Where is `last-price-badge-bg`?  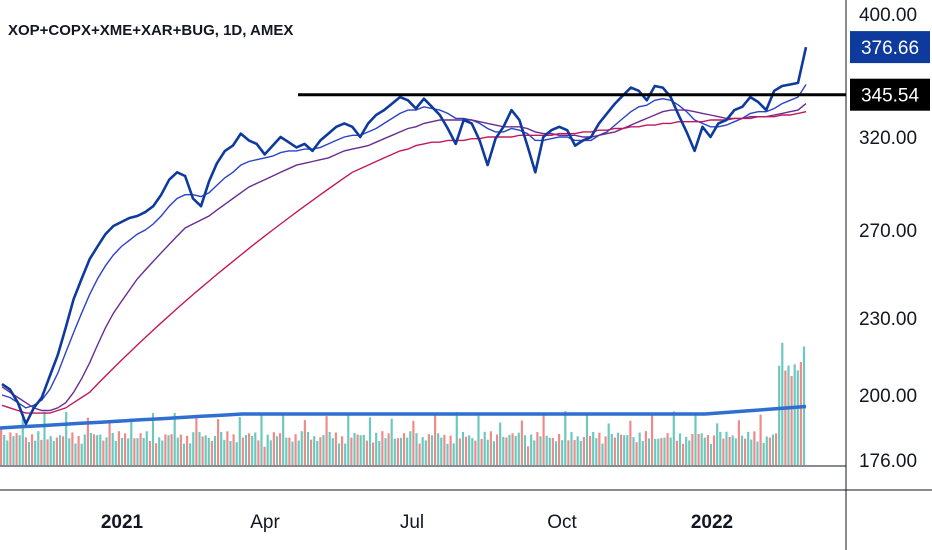 last-price-badge-bg is located at coordinates (890, 47).